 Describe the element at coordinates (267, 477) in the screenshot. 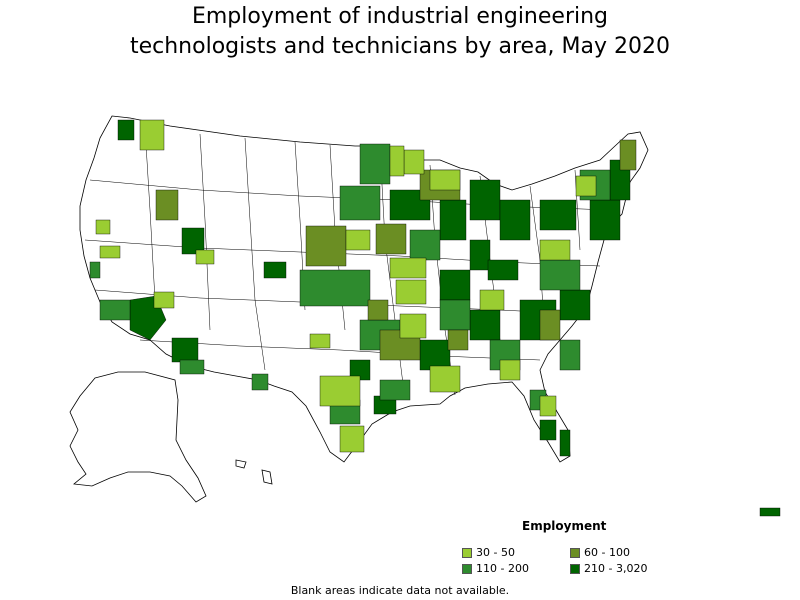

I see `hawaii-island` at that location.